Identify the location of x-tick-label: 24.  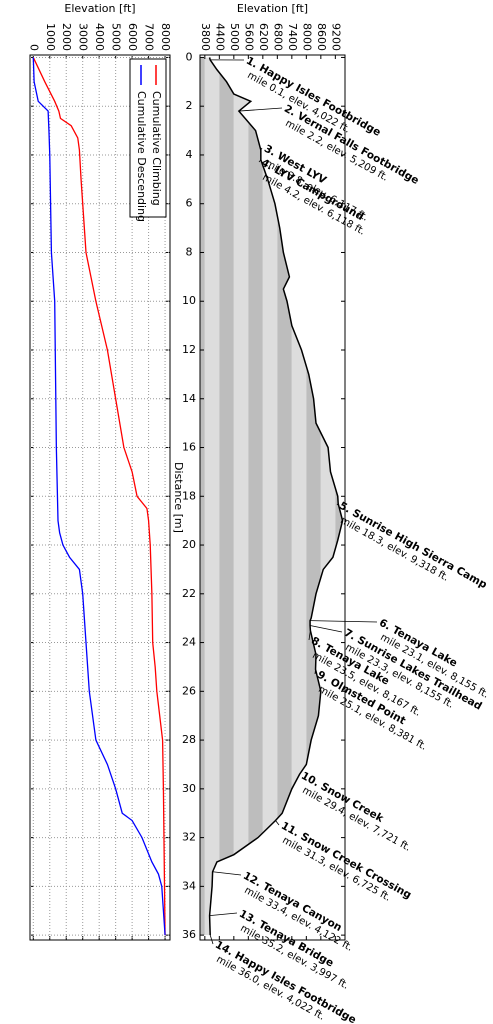
(189, 642).